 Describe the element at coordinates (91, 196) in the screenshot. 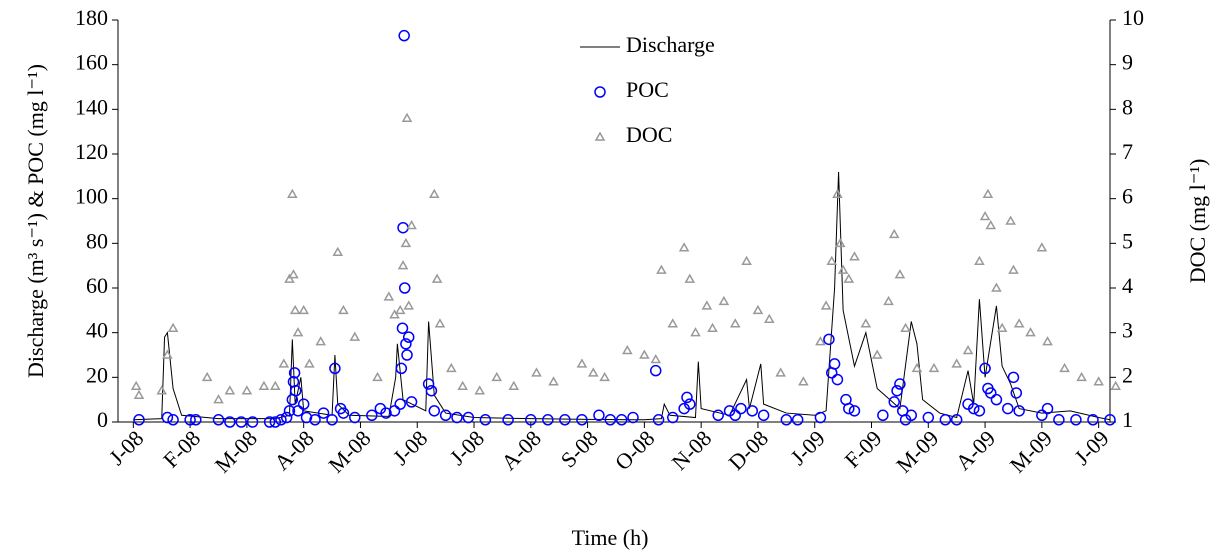

I see `y-tick-label: 100` at that location.